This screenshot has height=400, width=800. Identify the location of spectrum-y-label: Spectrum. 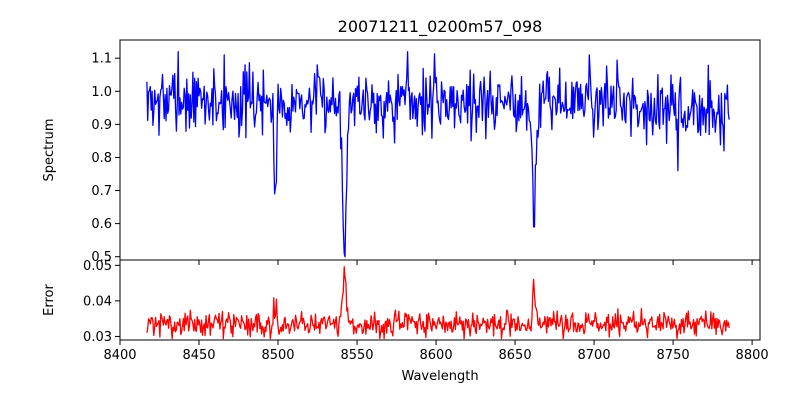
(49, 150).